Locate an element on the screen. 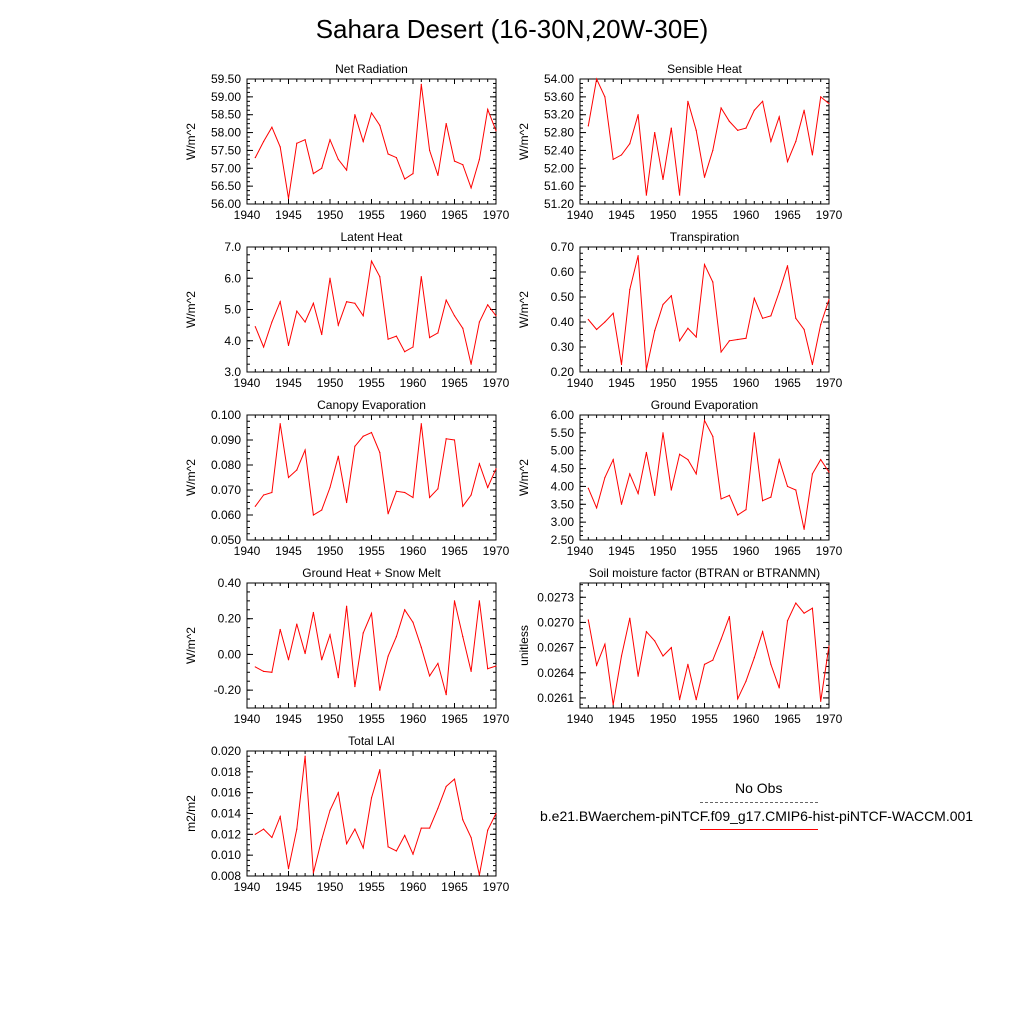 The image size is (1024, 1024). y-tick-label: 4.0 is located at coordinates (232, 341).